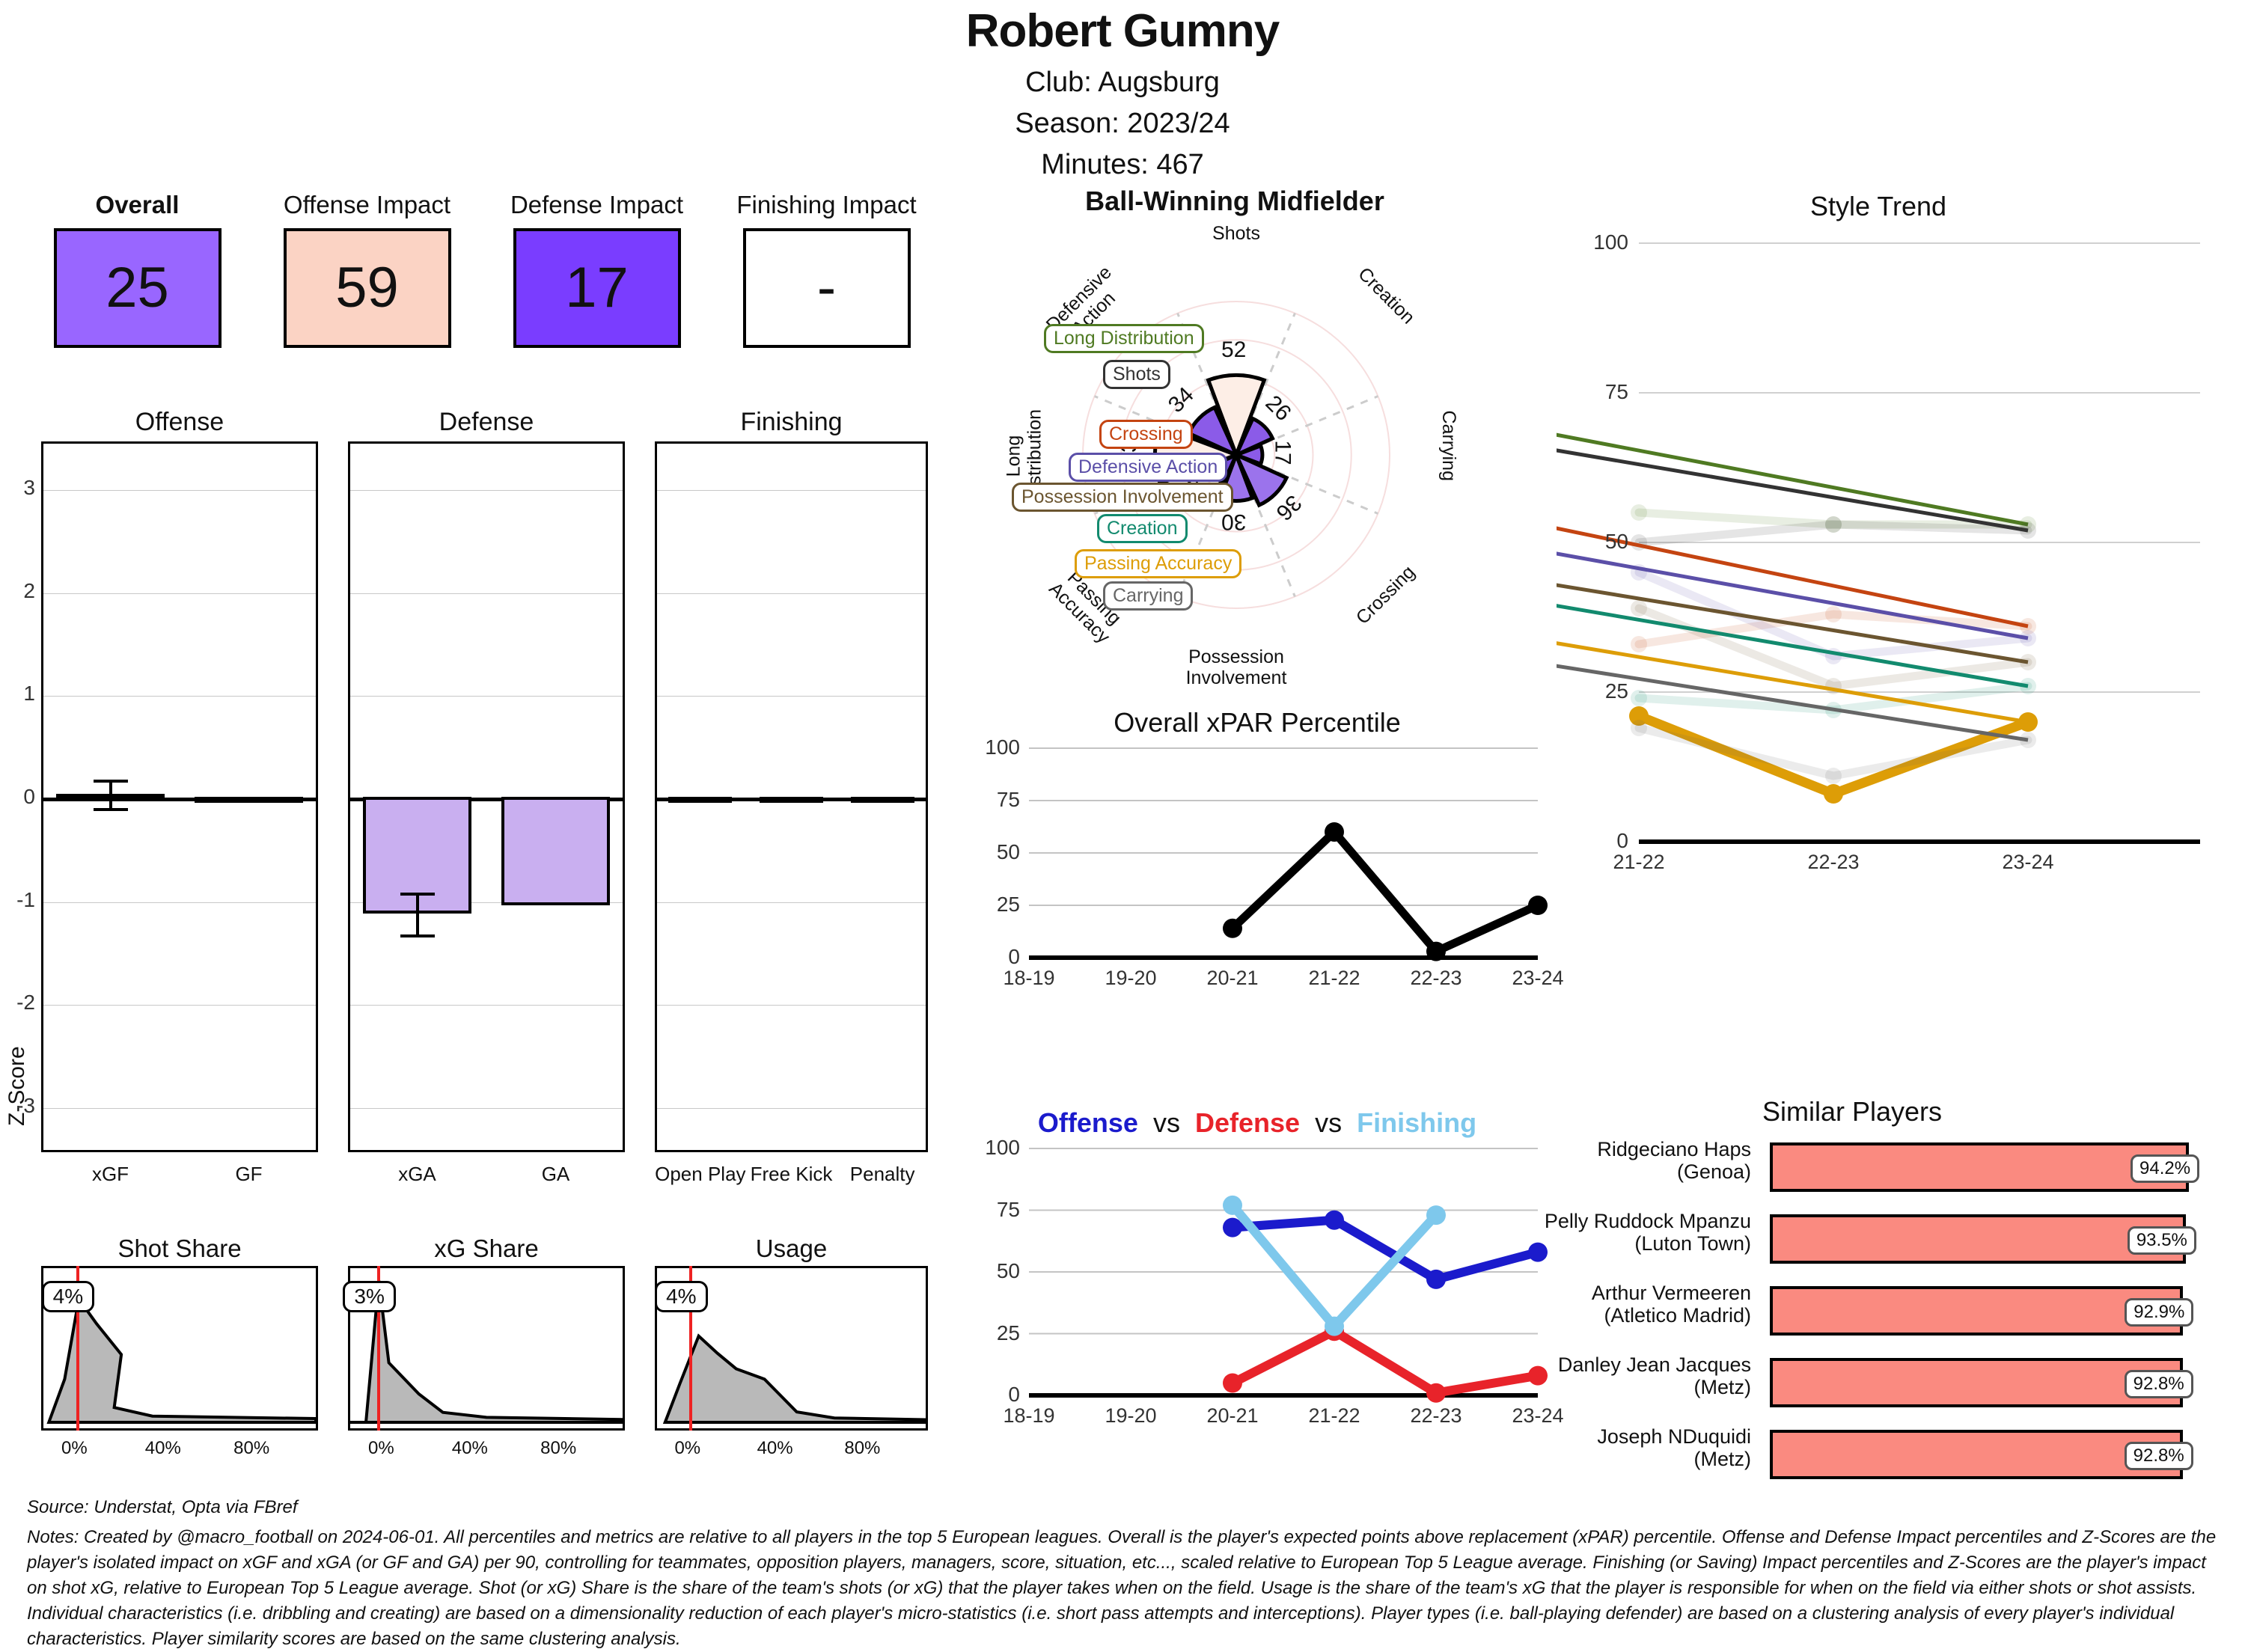 The width and height of the screenshot is (2245, 1652). Describe the element at coordinates (1622, 840) in the screenshot. I see `style-ytick: 0` at that location.